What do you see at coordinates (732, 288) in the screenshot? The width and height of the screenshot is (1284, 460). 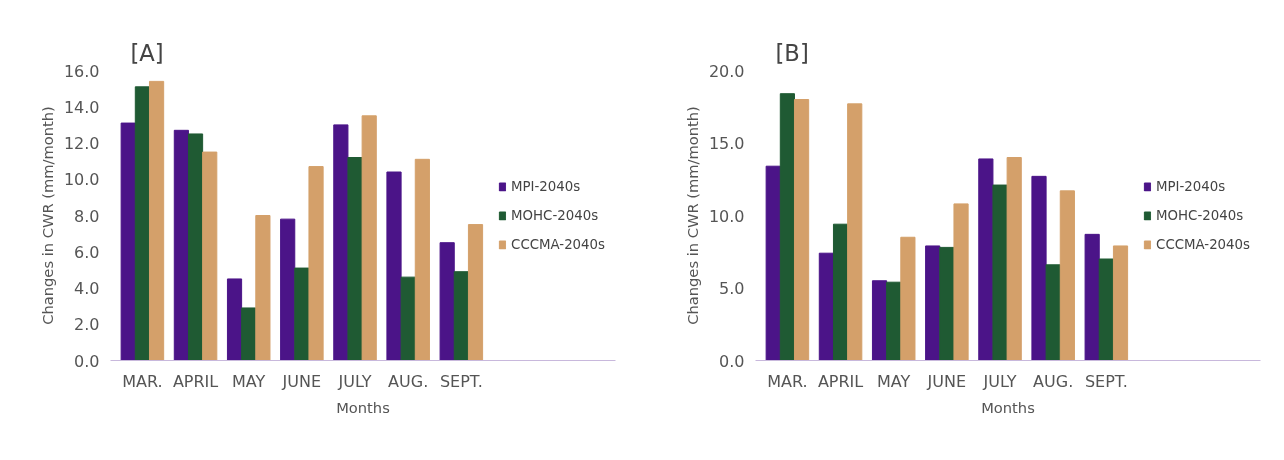 I see `y-tick-label: 5.0` at bounding box center [732, 288].